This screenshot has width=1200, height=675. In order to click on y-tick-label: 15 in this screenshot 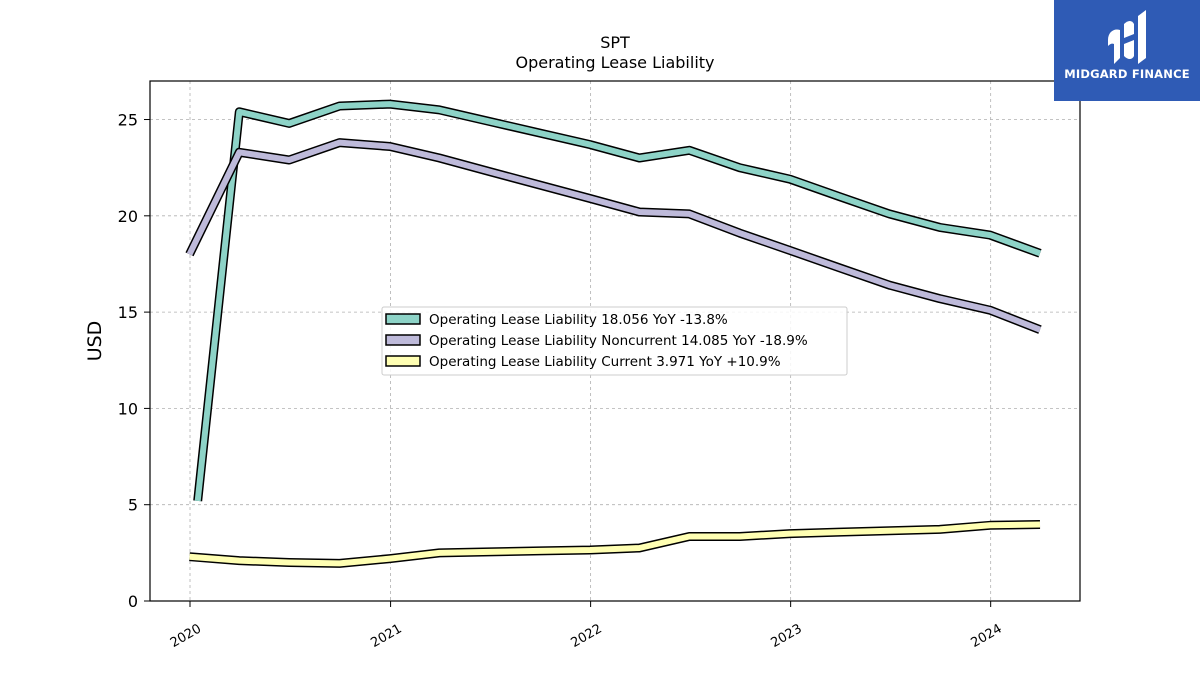, I will do `click(128, 312)`.